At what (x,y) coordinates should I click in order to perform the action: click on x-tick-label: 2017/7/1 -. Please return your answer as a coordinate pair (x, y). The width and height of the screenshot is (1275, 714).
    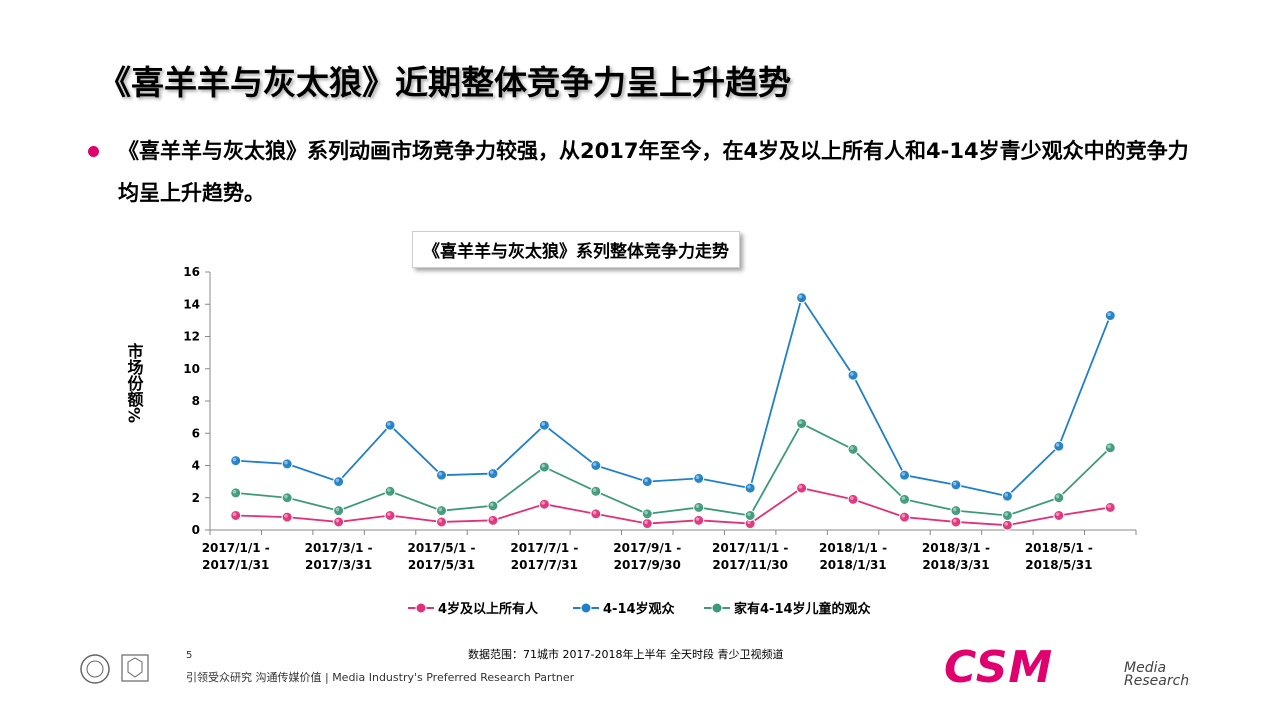
    Looking at the image, I should click on (544, 548).